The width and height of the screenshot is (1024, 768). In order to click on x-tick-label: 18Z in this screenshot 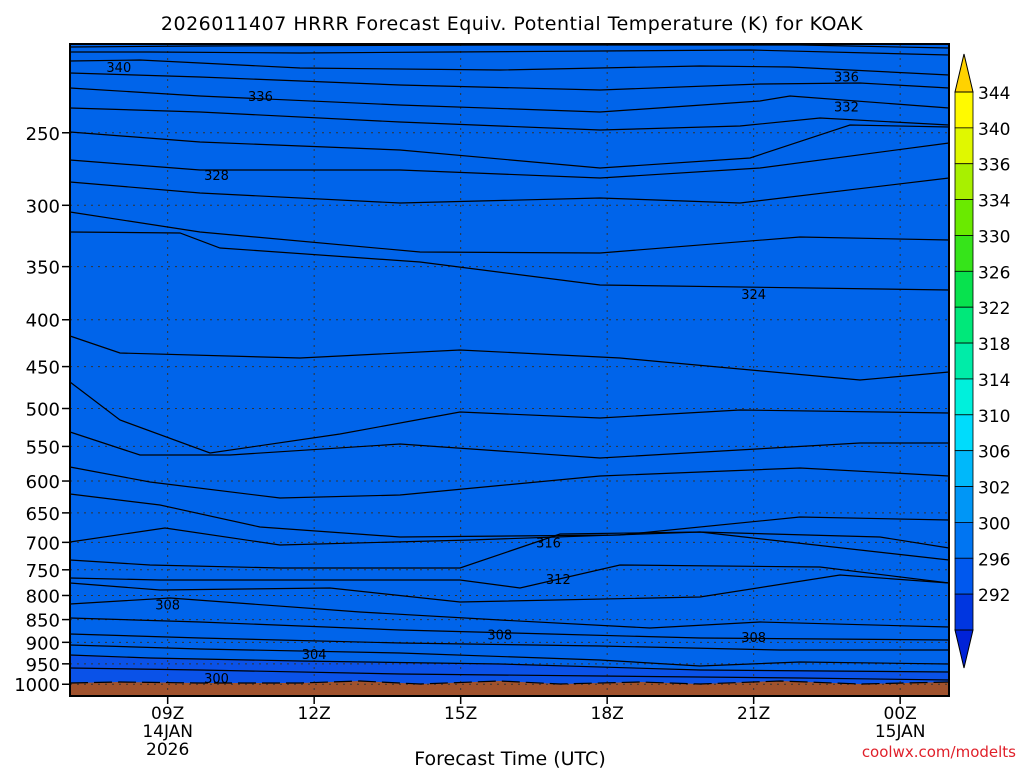, I will do `click(607, 714)`.